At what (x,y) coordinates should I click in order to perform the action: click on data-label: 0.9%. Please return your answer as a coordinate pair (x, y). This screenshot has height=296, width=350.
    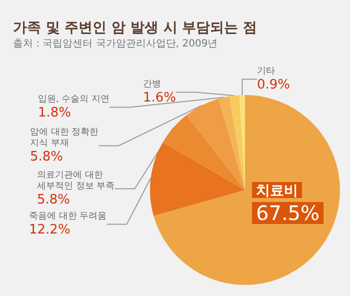
    Looking at the image, I should click on (273, 85).